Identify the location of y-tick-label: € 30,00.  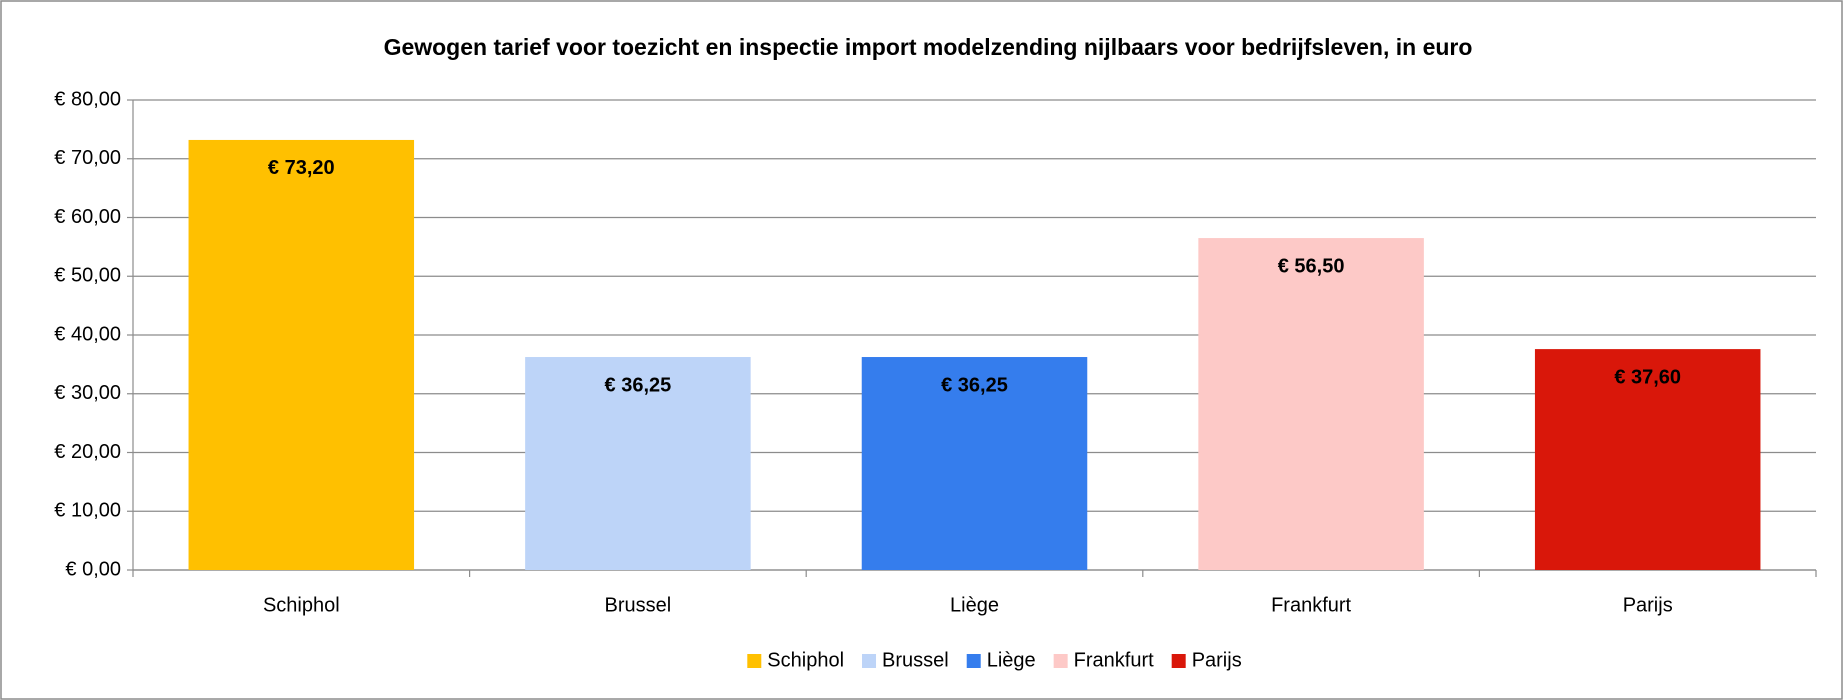
(87, 393).